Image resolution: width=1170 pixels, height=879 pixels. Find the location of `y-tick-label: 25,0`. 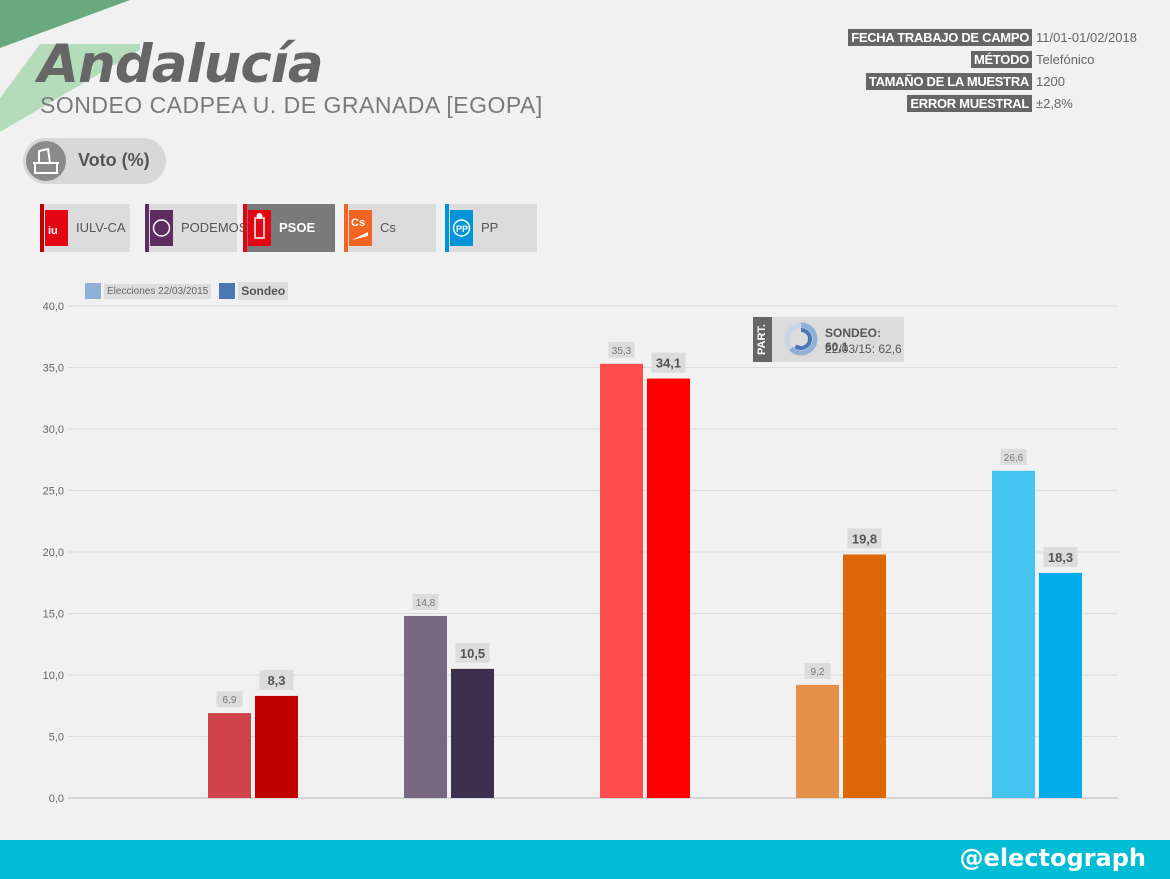

y-tick-label: 25,0 is located at coordinates (53, 492).